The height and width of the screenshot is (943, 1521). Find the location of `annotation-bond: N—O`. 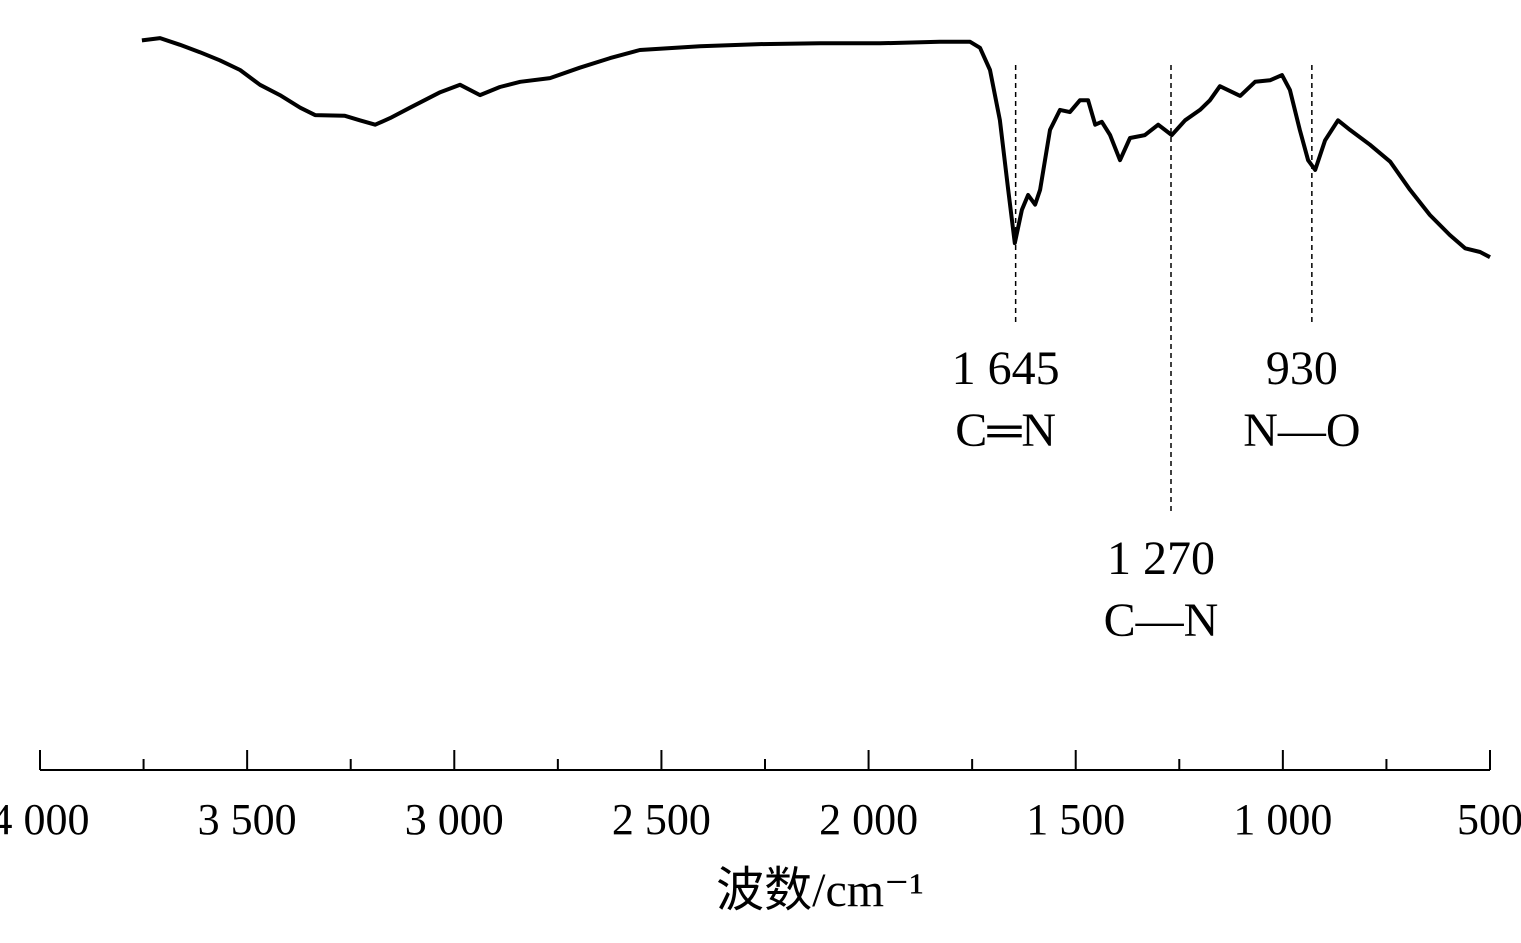

annotation-bond: N—O is located at coordinates (1301, 430).